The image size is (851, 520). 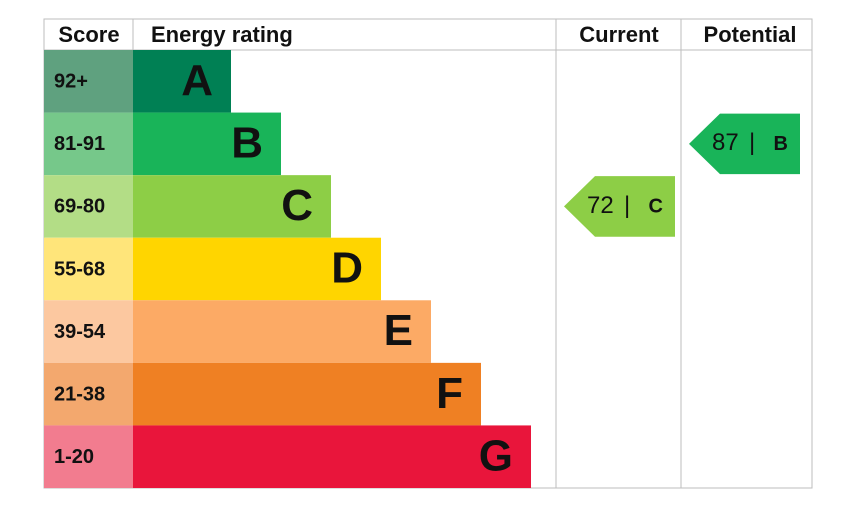 I want to click on current-rating-shape, so click(x=619, y=206).